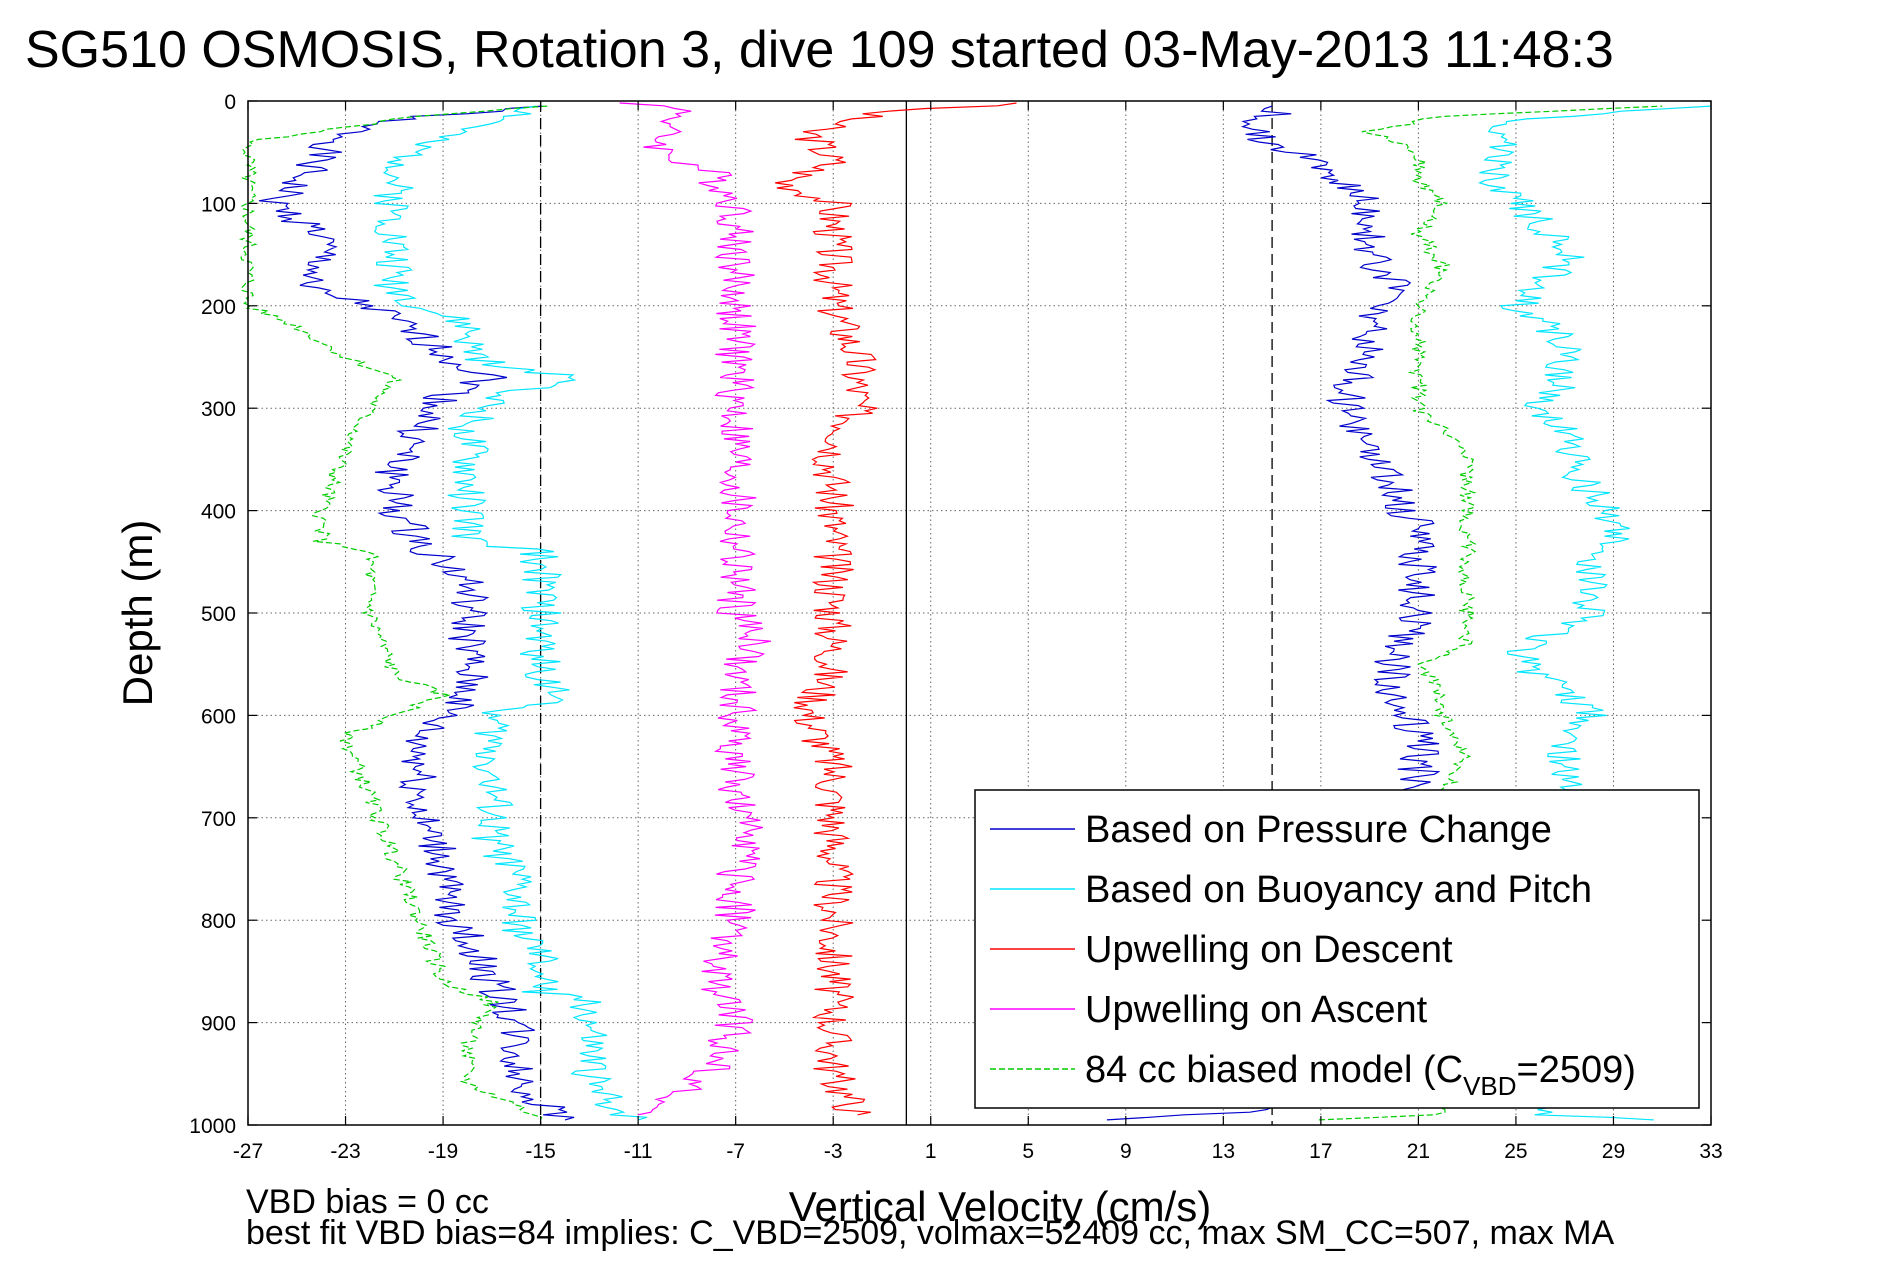 The width and height of the screenshot is (1891, 1262). Describe the element at coordinates (230, 102) in the screenshot. I see `y-tick-label: 0` at that location.